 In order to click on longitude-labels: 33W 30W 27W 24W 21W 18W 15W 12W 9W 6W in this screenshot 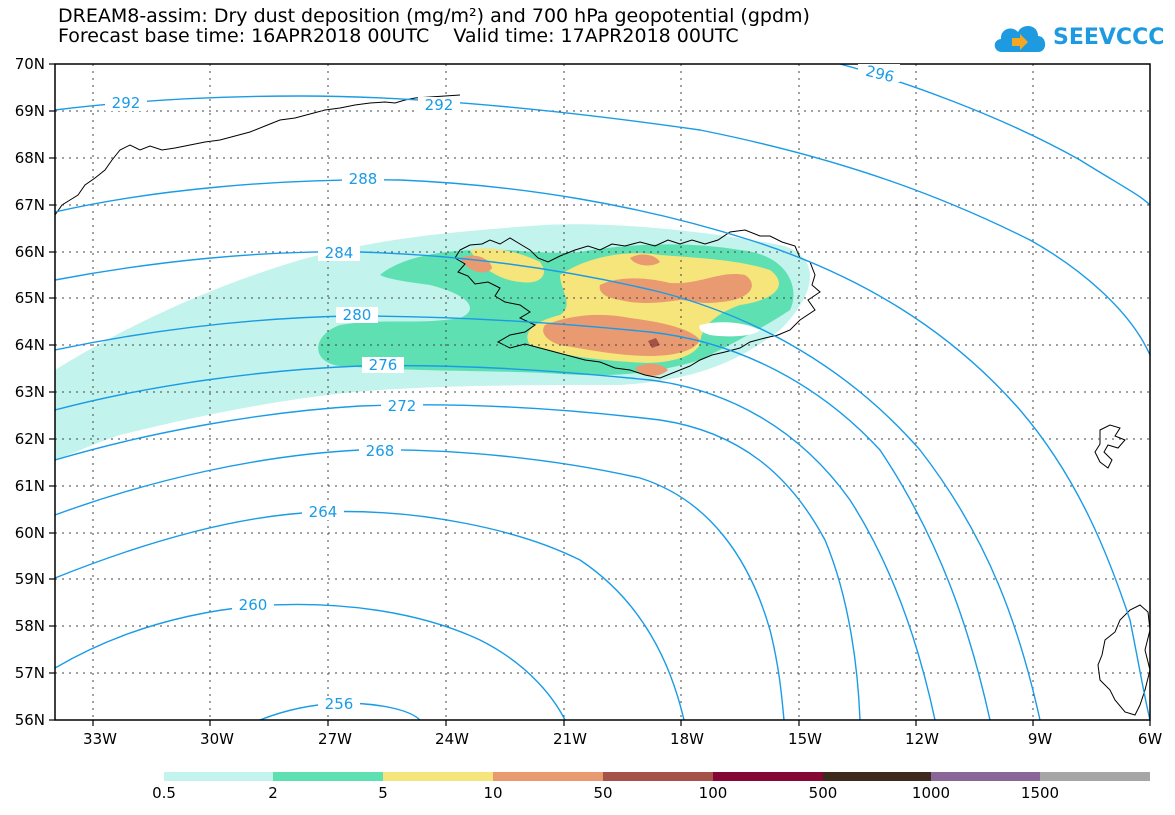, I will do `click(622, 739)`.